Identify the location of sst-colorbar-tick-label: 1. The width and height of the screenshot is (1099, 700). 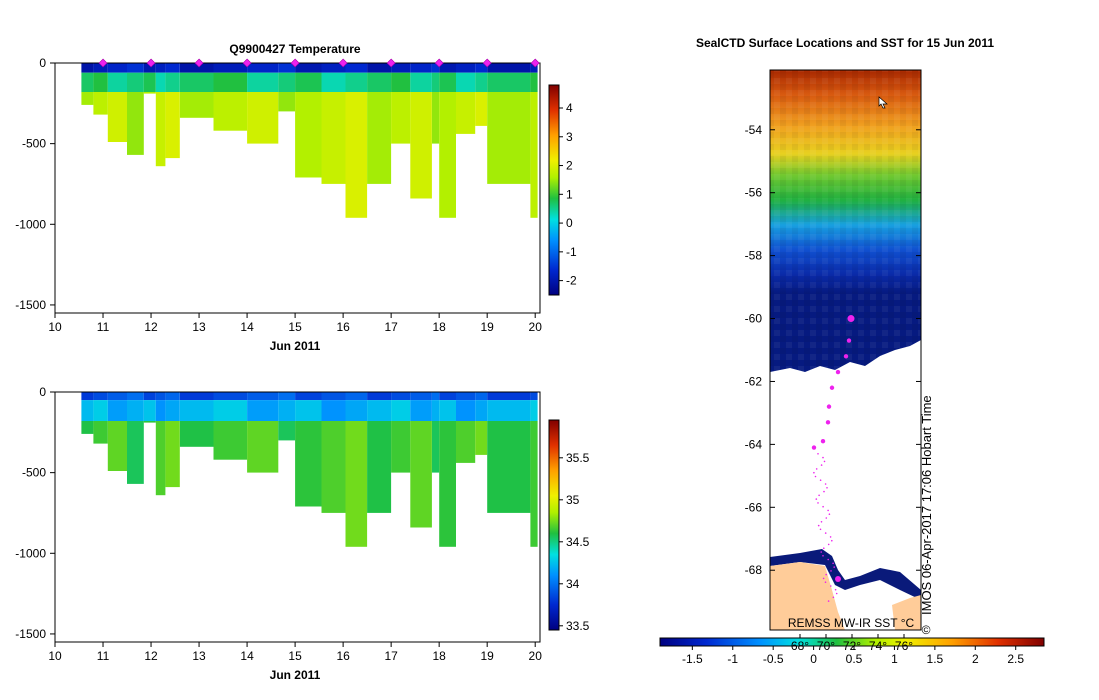
(894, 659).